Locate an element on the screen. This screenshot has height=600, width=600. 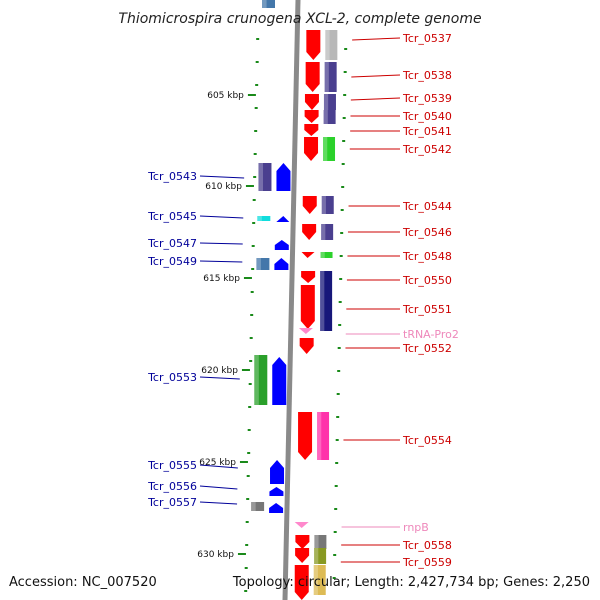
tick-label: 625 kbp is located at coordinates (217, 463).